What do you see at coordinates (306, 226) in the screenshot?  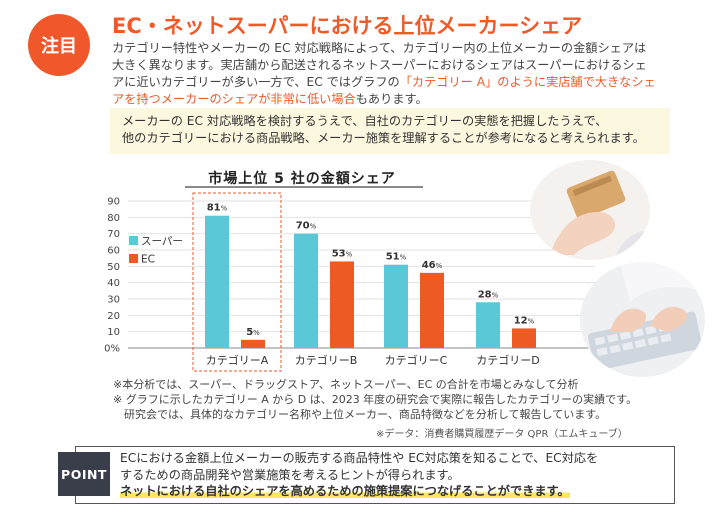 I see `data-label: 70%` at bounding box center [306, 226].